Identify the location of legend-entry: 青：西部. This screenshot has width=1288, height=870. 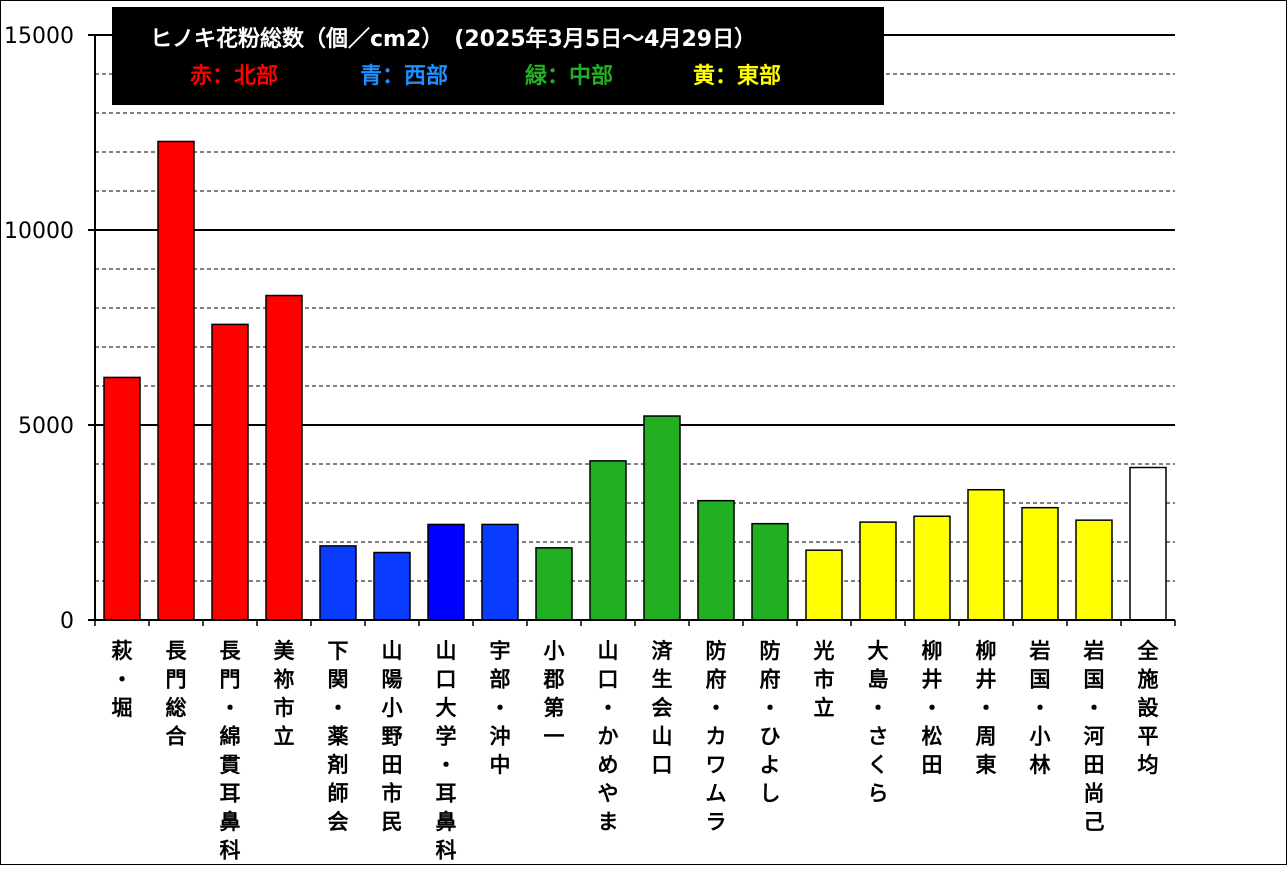
(404, 76).